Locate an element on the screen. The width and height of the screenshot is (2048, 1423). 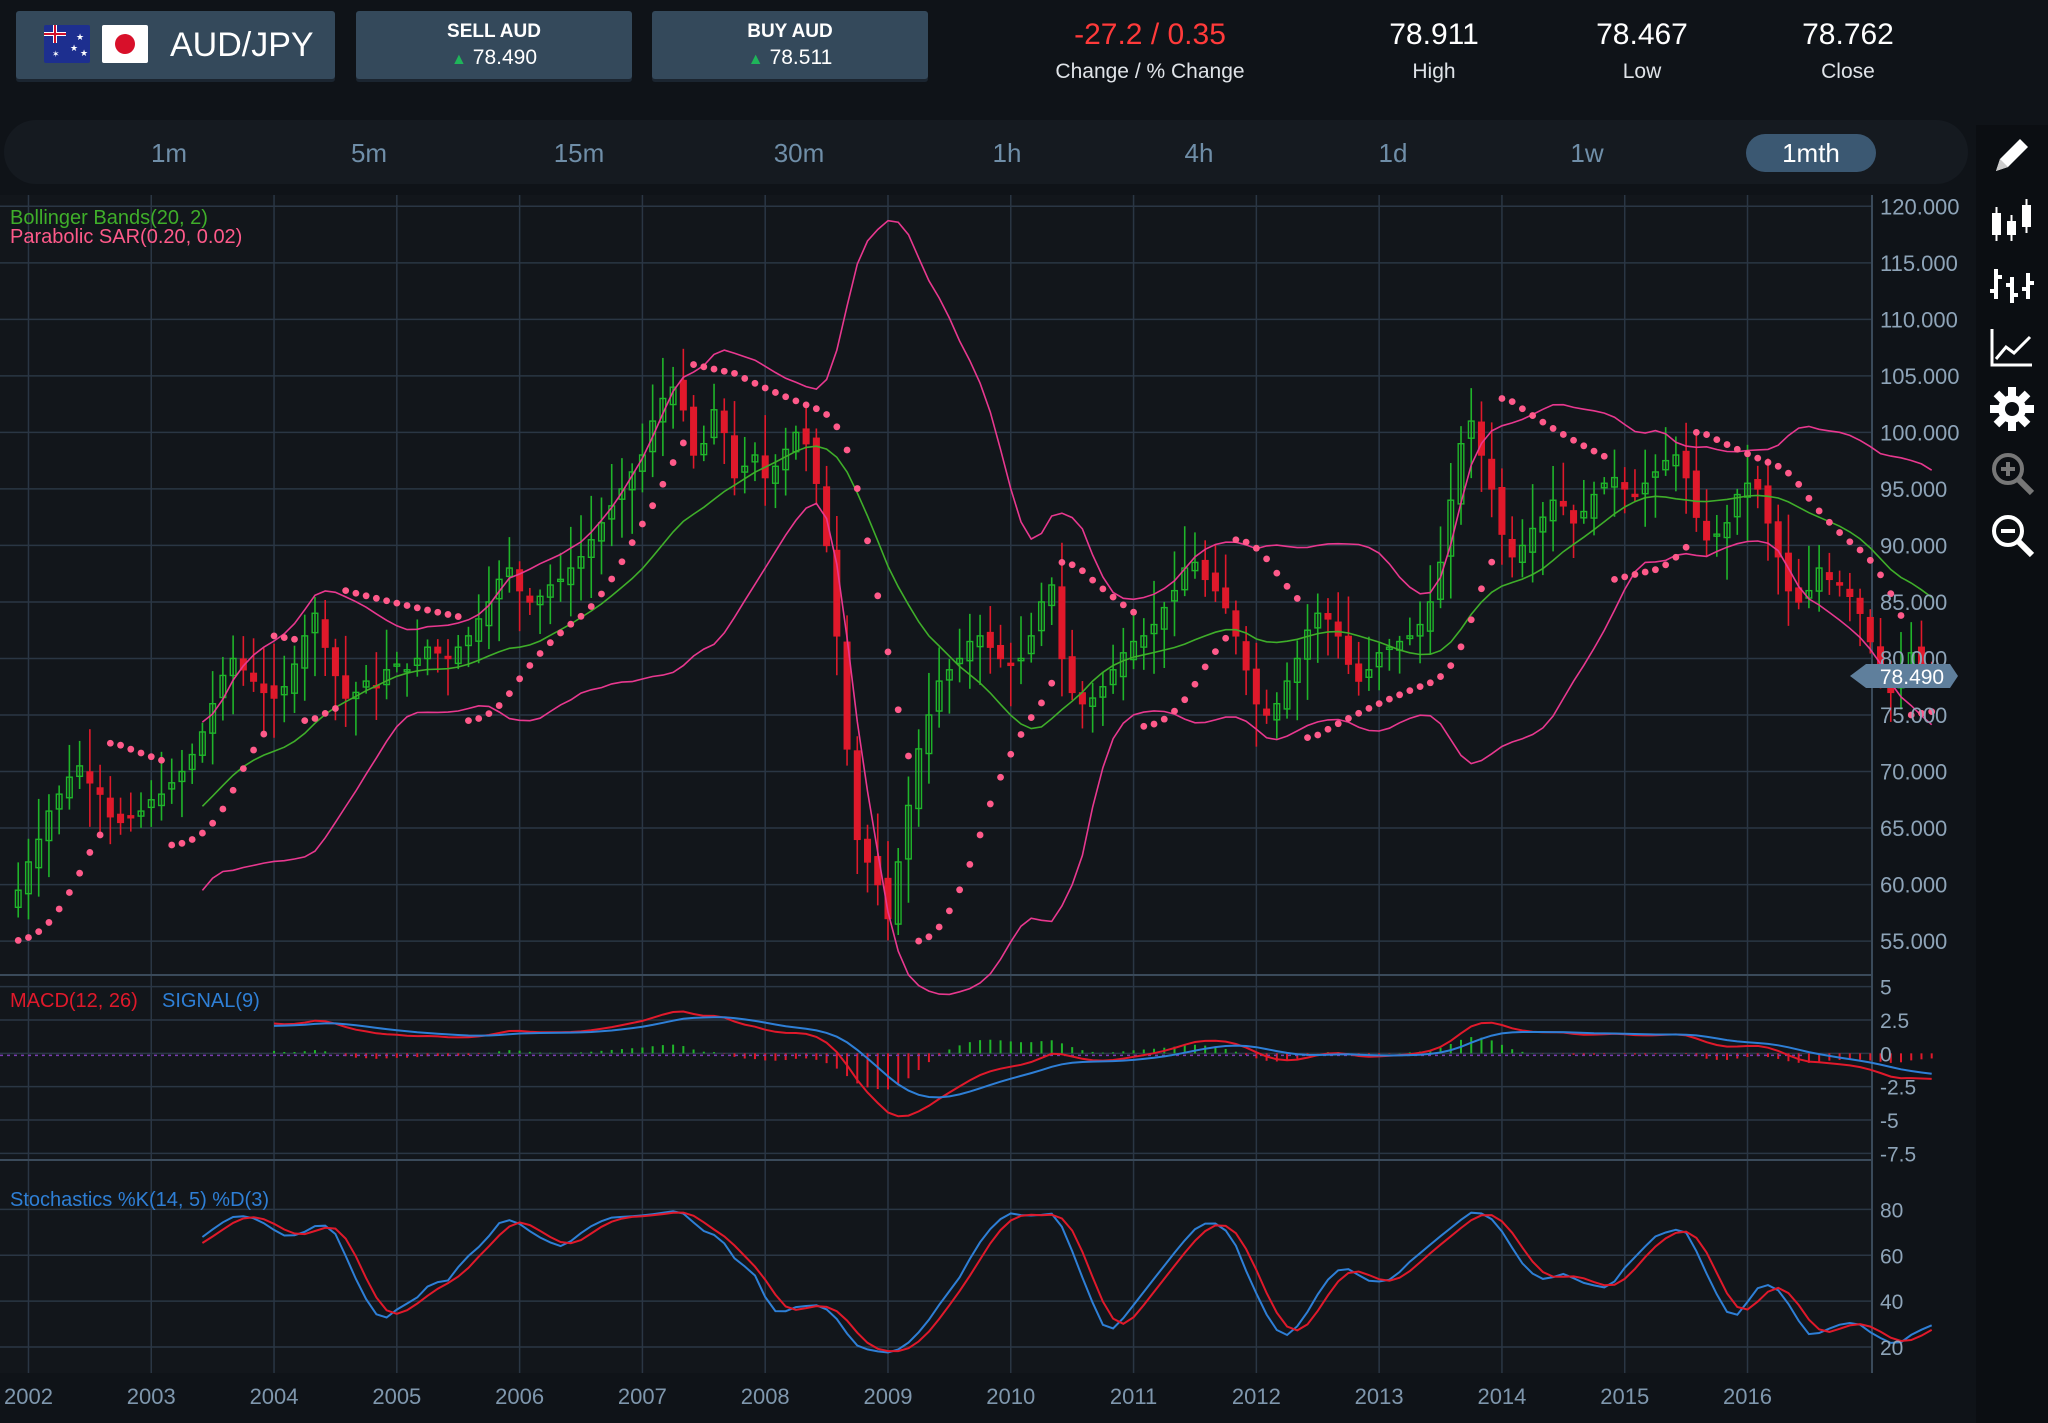
zoom-in-icon is located at coordinates (2012, 473).